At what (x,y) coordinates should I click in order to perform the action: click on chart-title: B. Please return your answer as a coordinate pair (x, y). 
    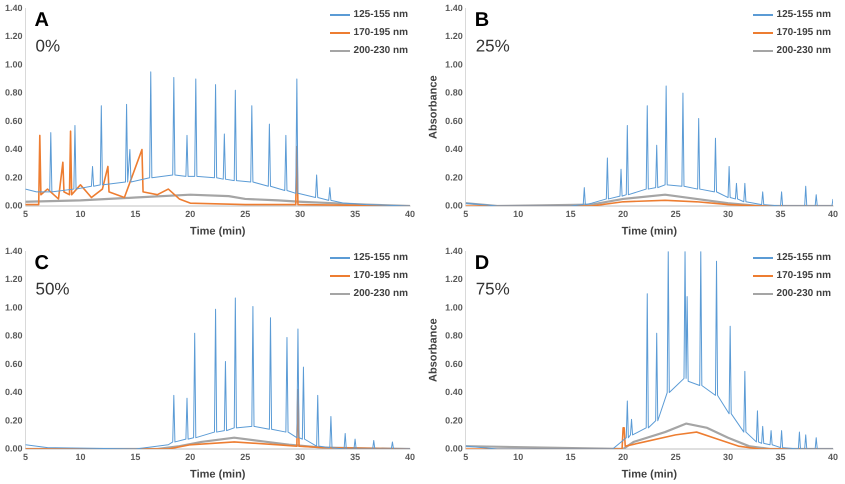
    Looking at the image, I should click on (482, 19).